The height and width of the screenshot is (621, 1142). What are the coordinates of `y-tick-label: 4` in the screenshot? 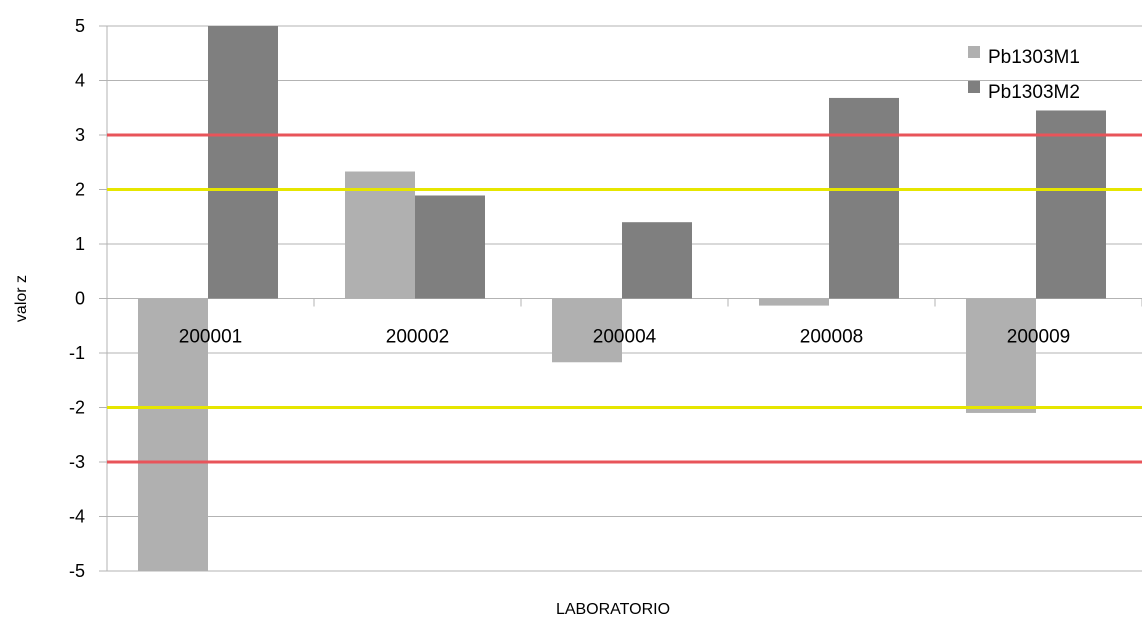 It's located at (80, 81).